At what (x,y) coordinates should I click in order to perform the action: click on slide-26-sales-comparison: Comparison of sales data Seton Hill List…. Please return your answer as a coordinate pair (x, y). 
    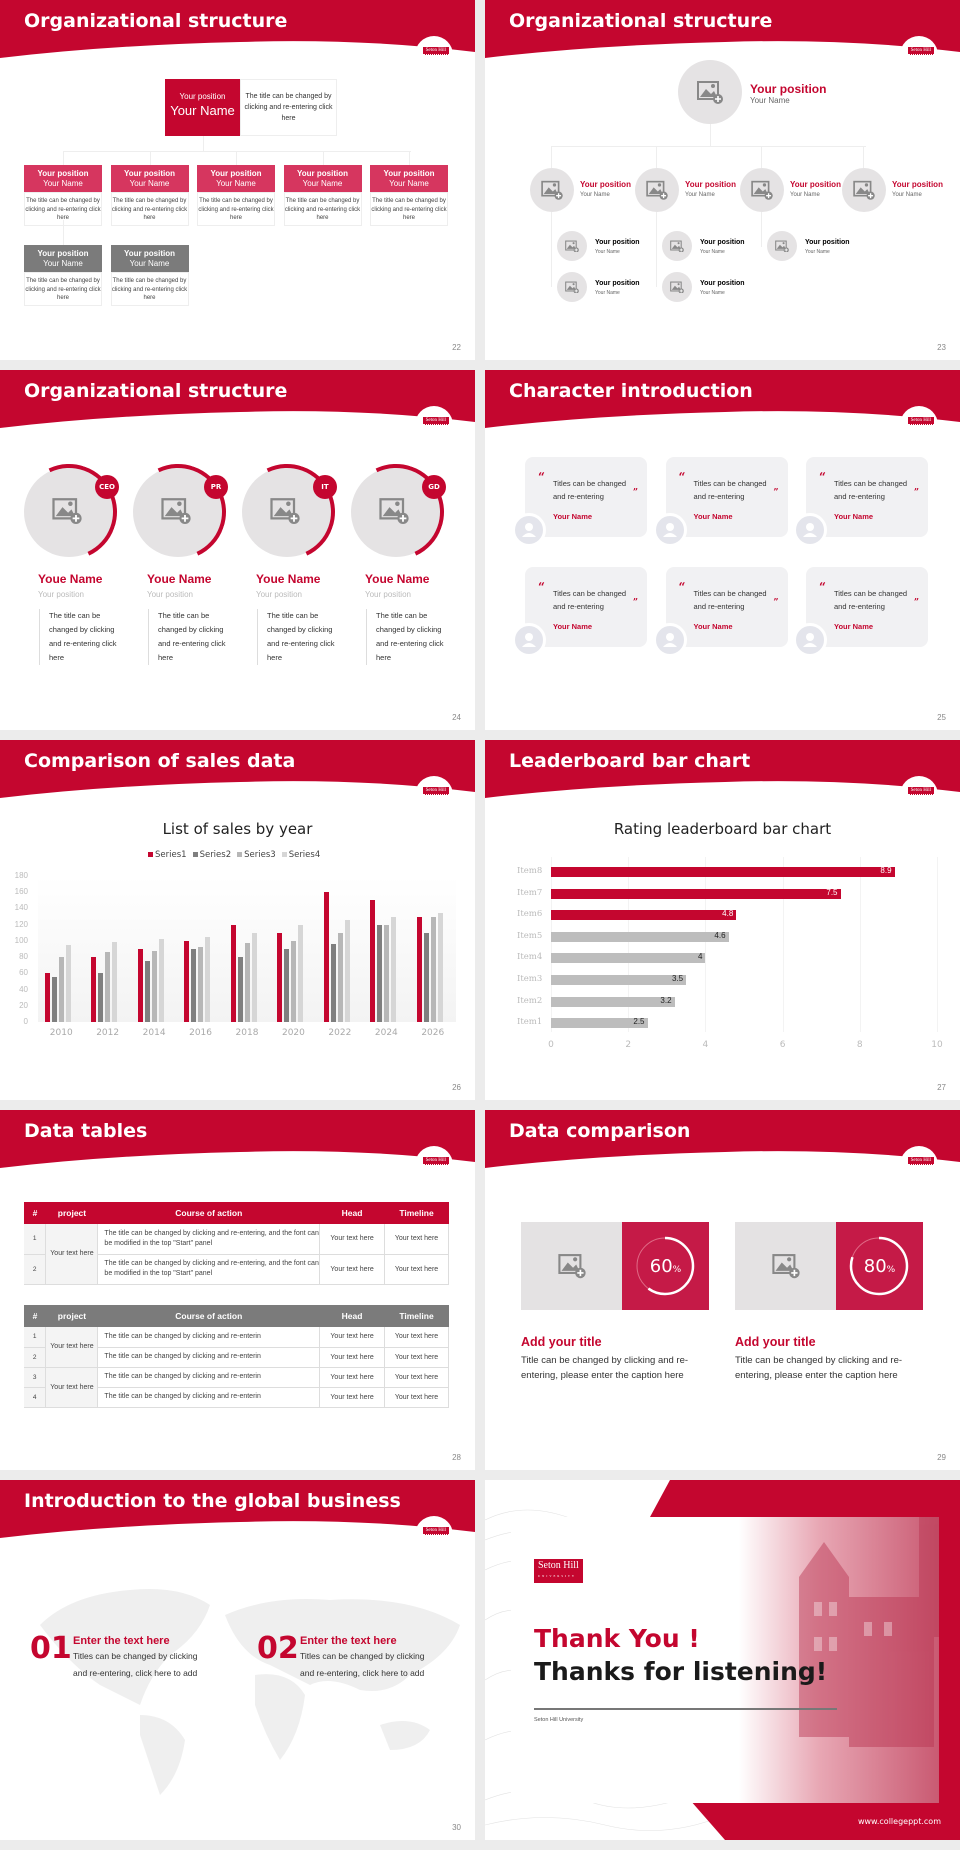
    Looking at the image, I should click on (237, 920).